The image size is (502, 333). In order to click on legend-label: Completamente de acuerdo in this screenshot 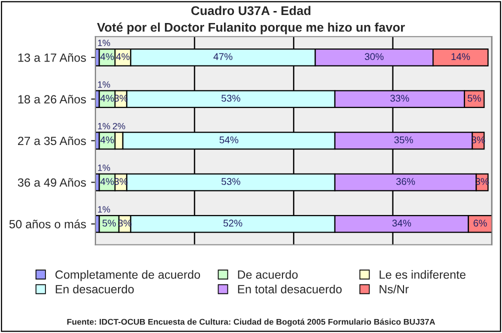, I will do `click(127, 276)`.